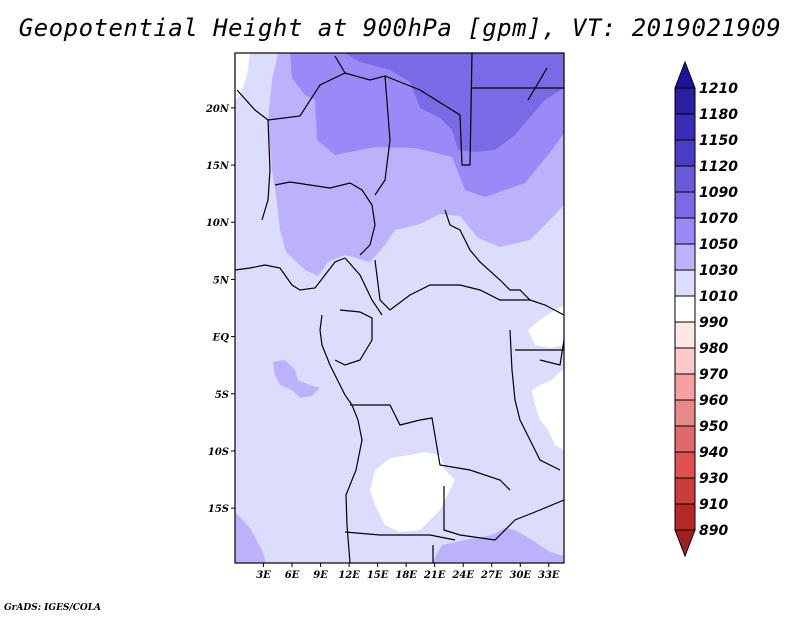 Image resolution: width=800 pixels, height=618 pixels. I want to click on lat-tick-label: 5S, so click(222, 395).